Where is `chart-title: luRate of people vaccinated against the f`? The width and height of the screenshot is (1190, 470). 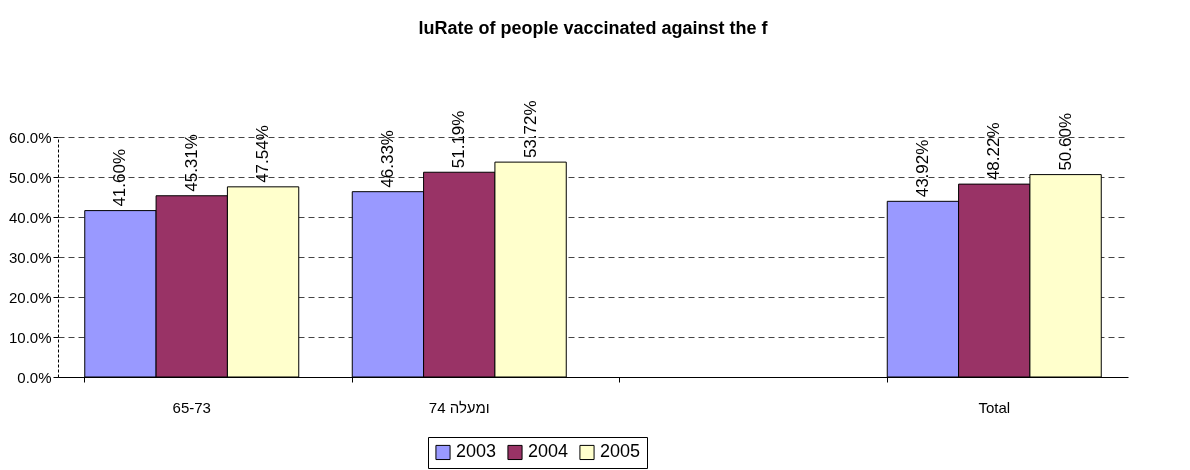
chart-title: luRate of people vaccinated against the f is located at coordinates (593, 28).